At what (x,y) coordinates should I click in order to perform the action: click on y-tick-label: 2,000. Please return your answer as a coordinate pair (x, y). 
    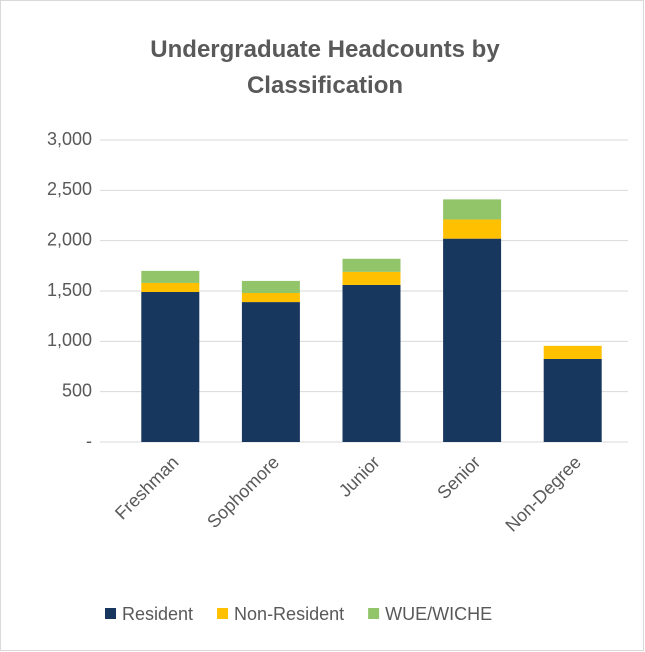
    Looking at the image, I should click on (69, 239).